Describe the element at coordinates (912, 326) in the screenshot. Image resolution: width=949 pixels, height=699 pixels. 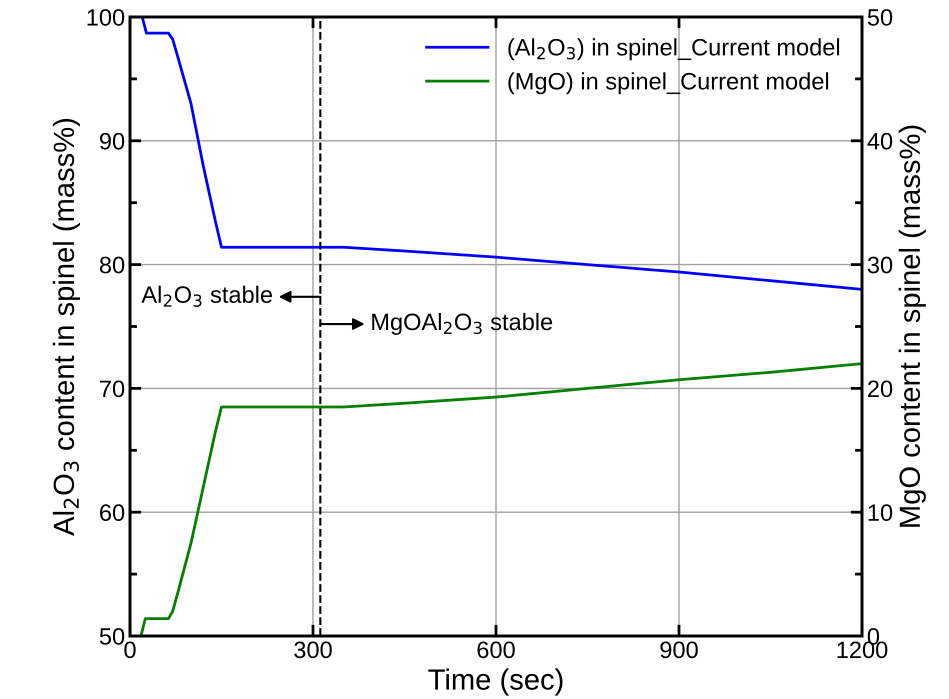
I see `y2-axis-title: MgO content in spinel (mass%)` at that location.